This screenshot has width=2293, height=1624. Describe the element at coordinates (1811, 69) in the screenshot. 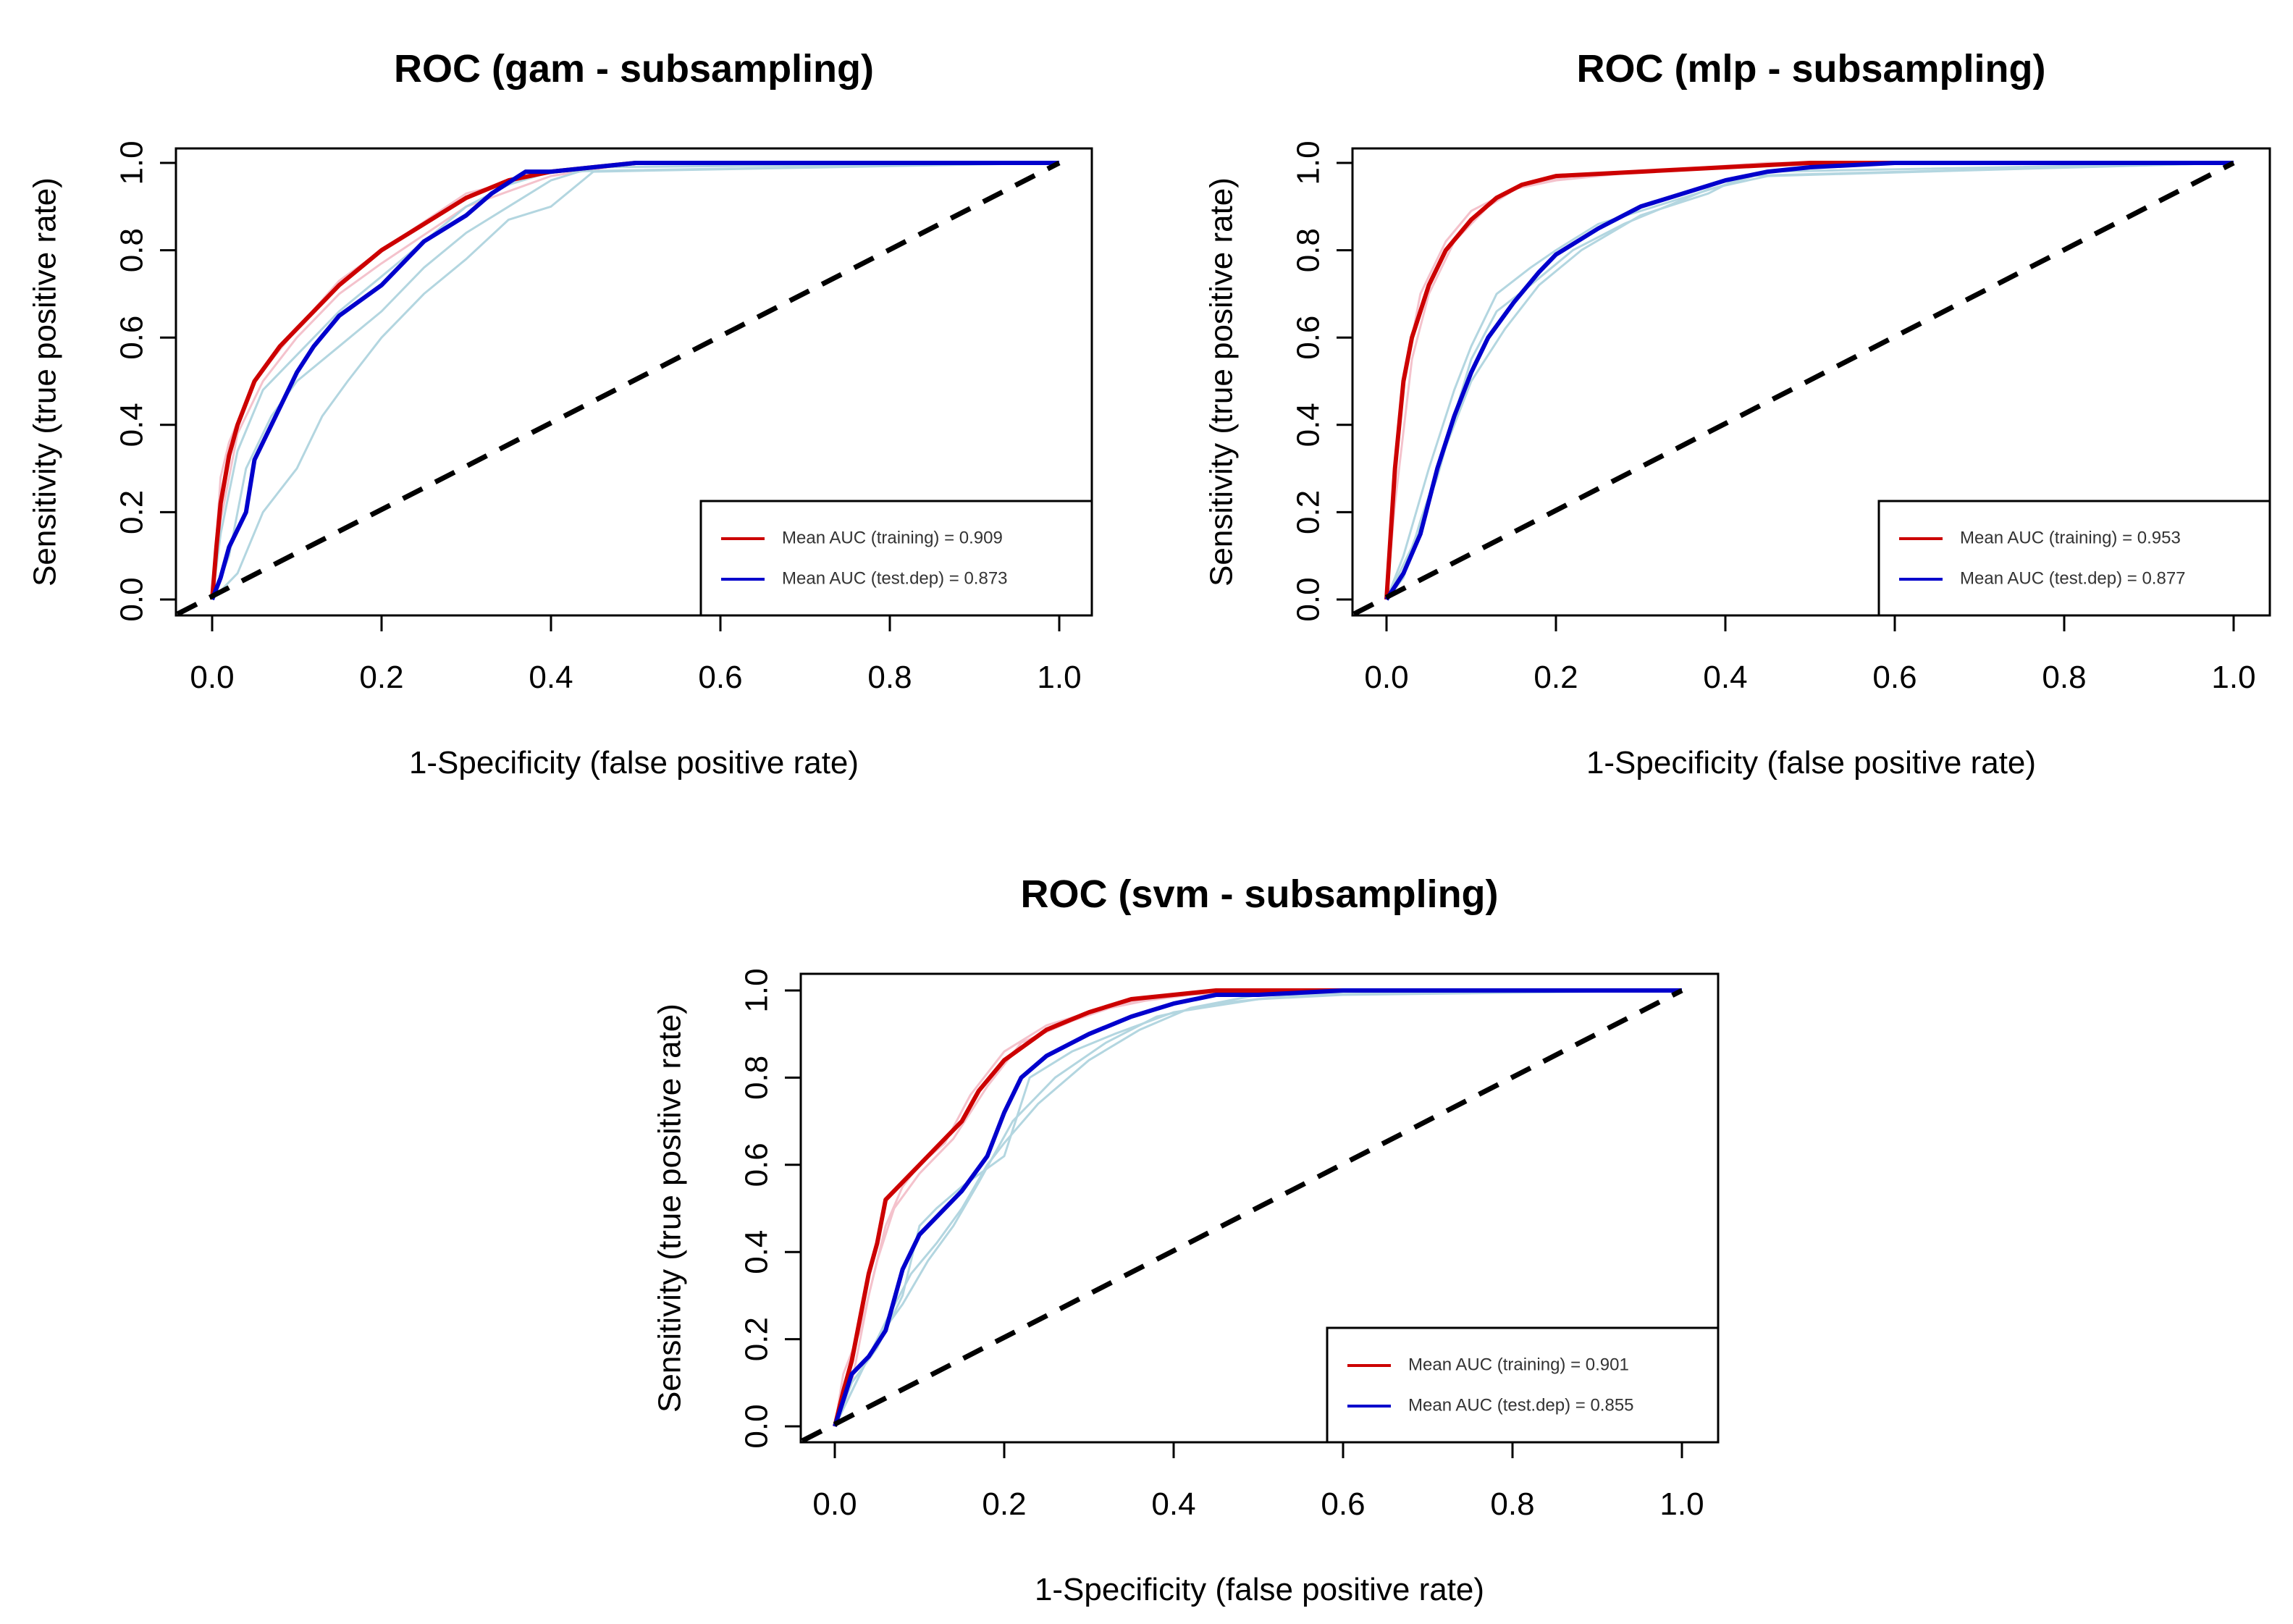

I see `chart-title: ROC (mlp - subsampling)` at that location.